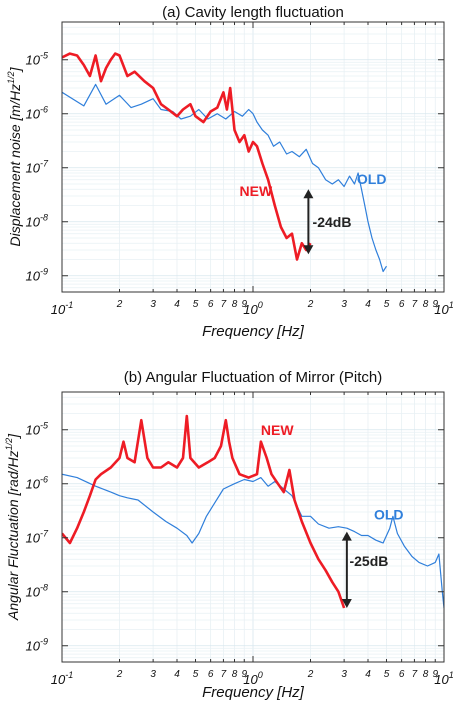 This screenshot has height=705, width=455. I want to click on y-axis-label: Angular Fluctuation [rad/Hz1/2], so click(12, 527).